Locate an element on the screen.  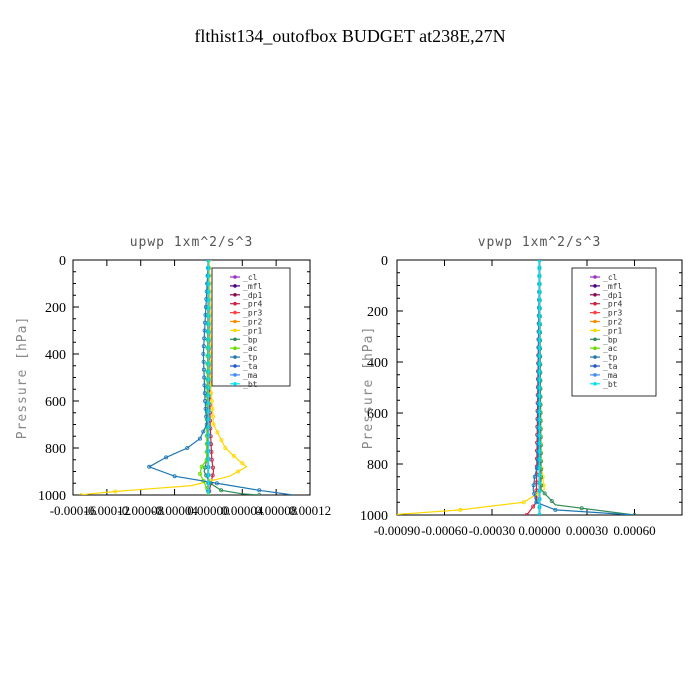
legend-label: _pr4 is located at coordinates (612, 304).